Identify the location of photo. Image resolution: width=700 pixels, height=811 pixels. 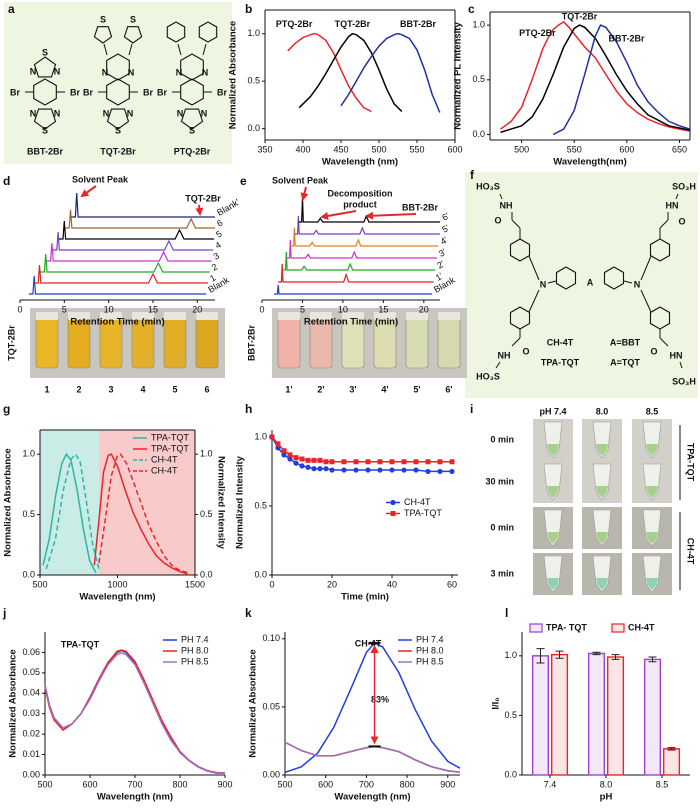
(127, 343).